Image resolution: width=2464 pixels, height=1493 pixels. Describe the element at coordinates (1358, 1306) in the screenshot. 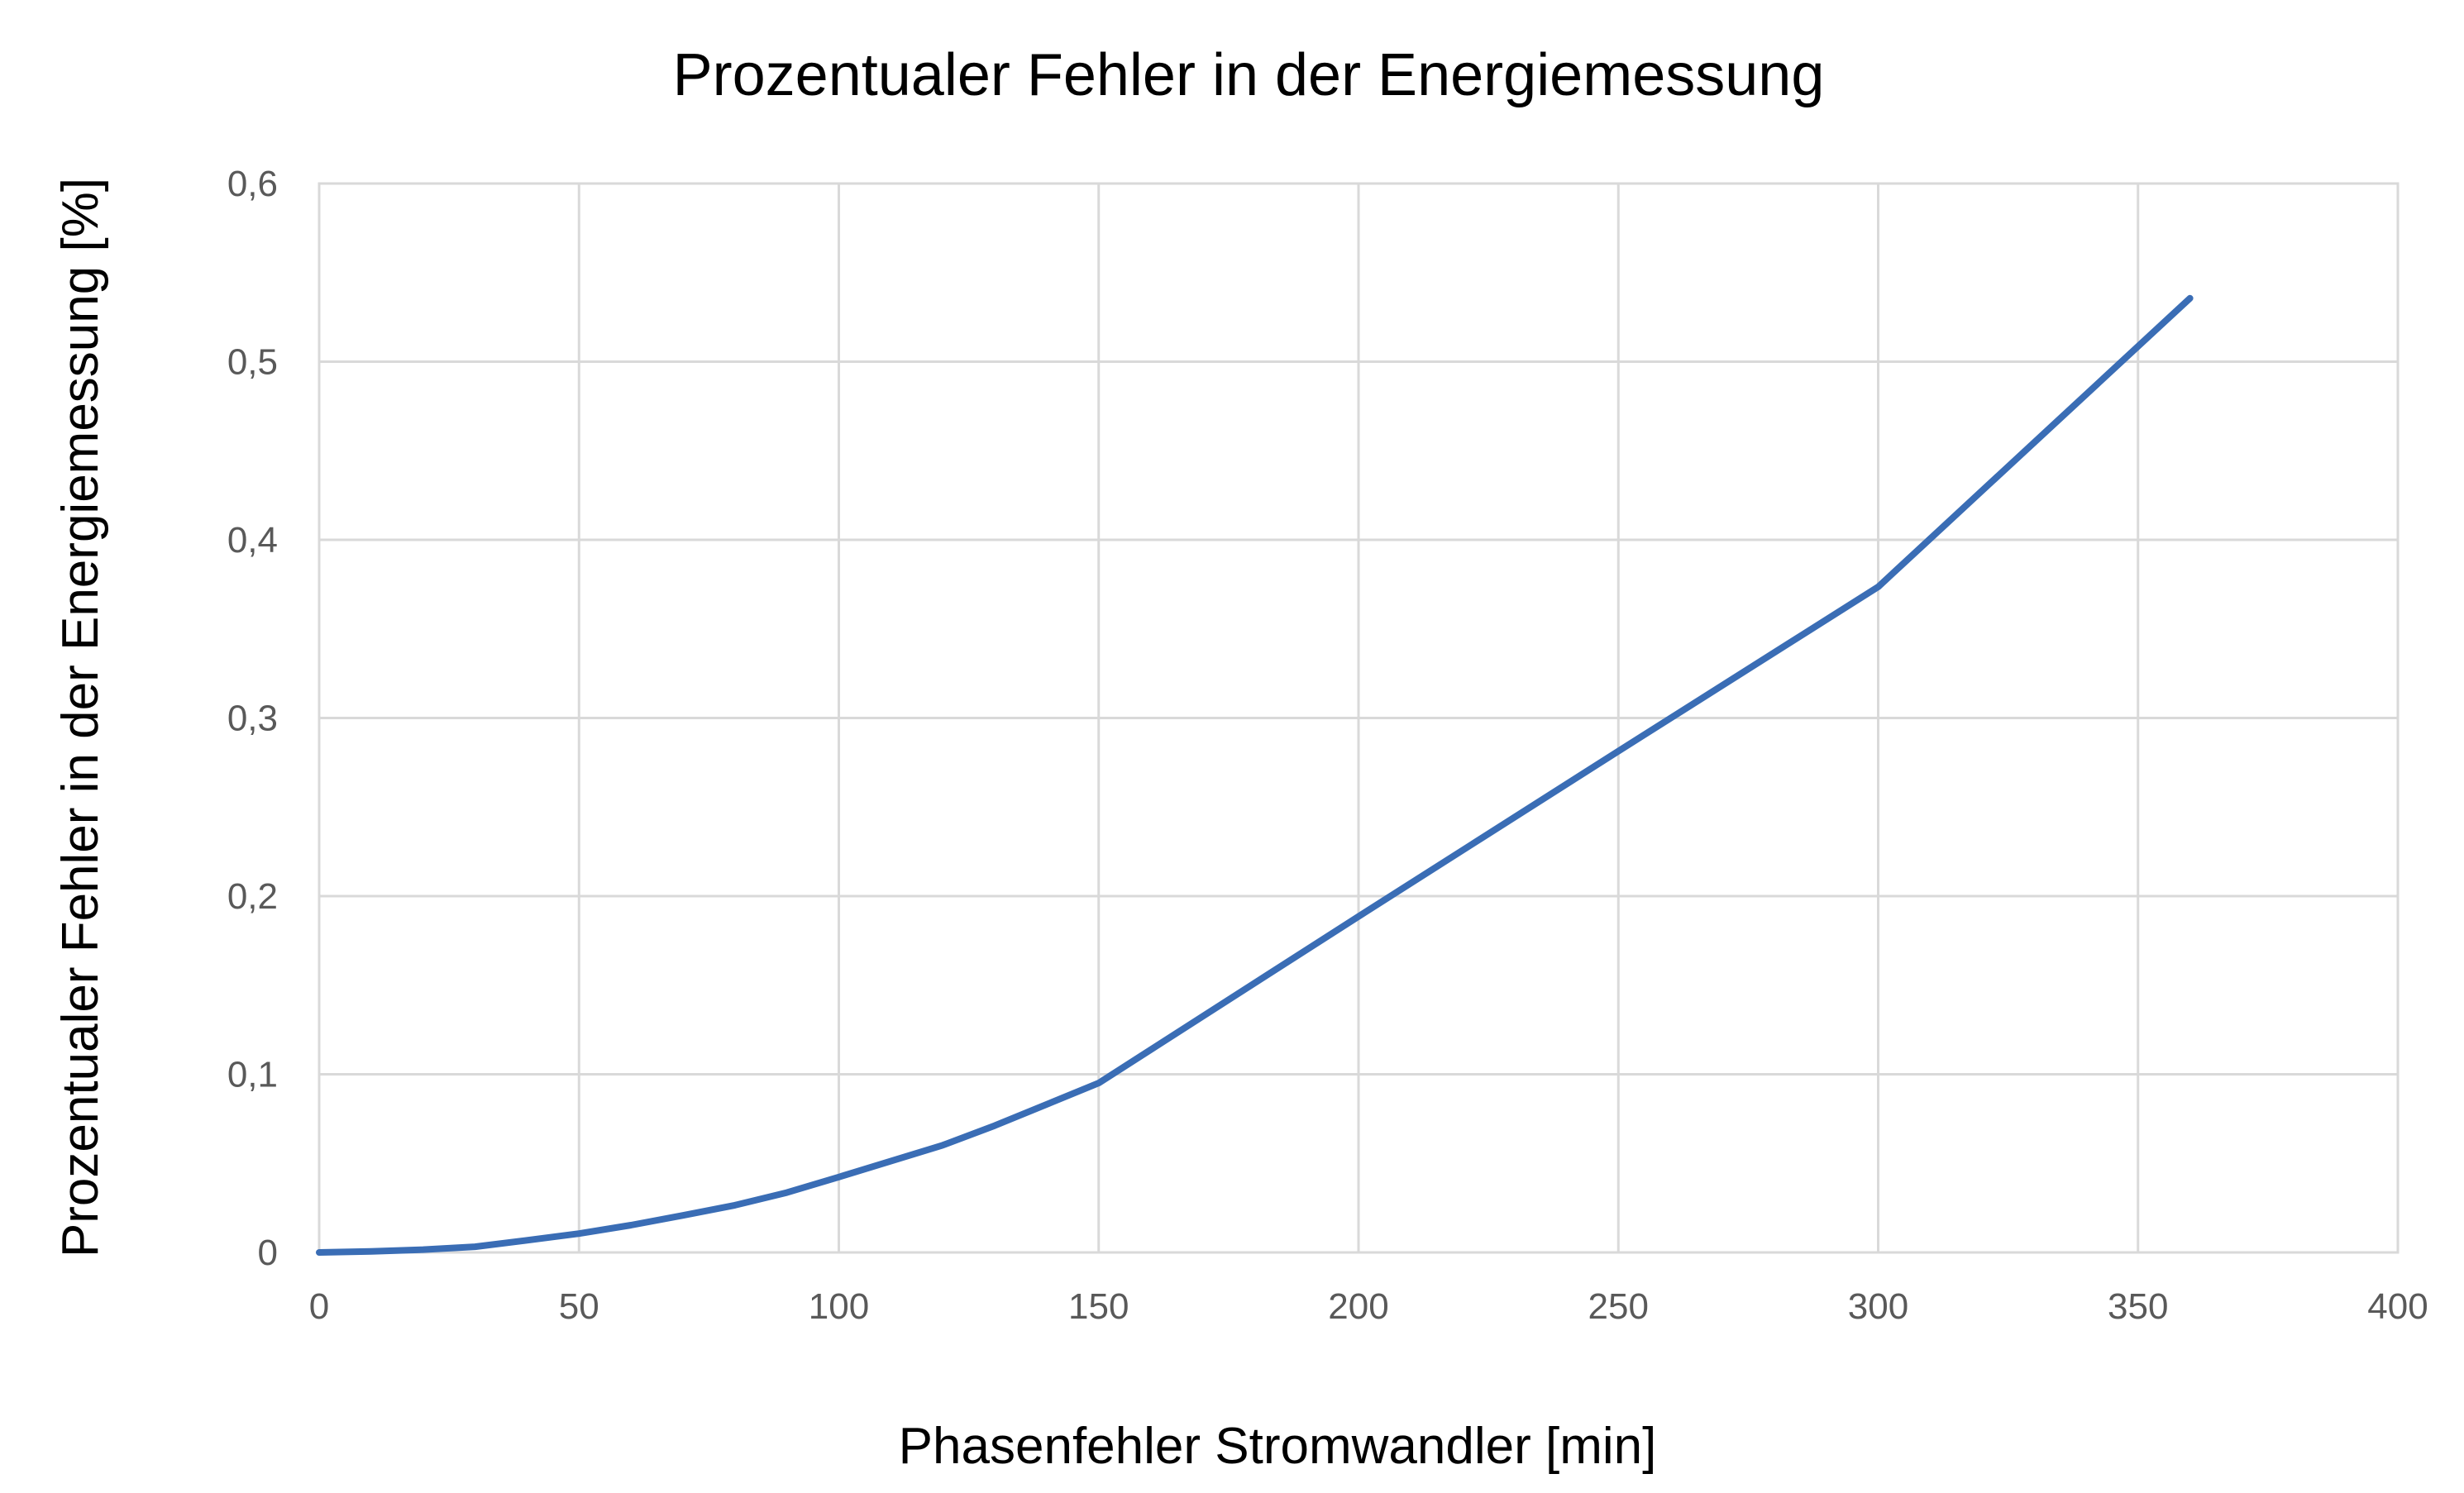

I see `x-tick-label: 200` at that location.